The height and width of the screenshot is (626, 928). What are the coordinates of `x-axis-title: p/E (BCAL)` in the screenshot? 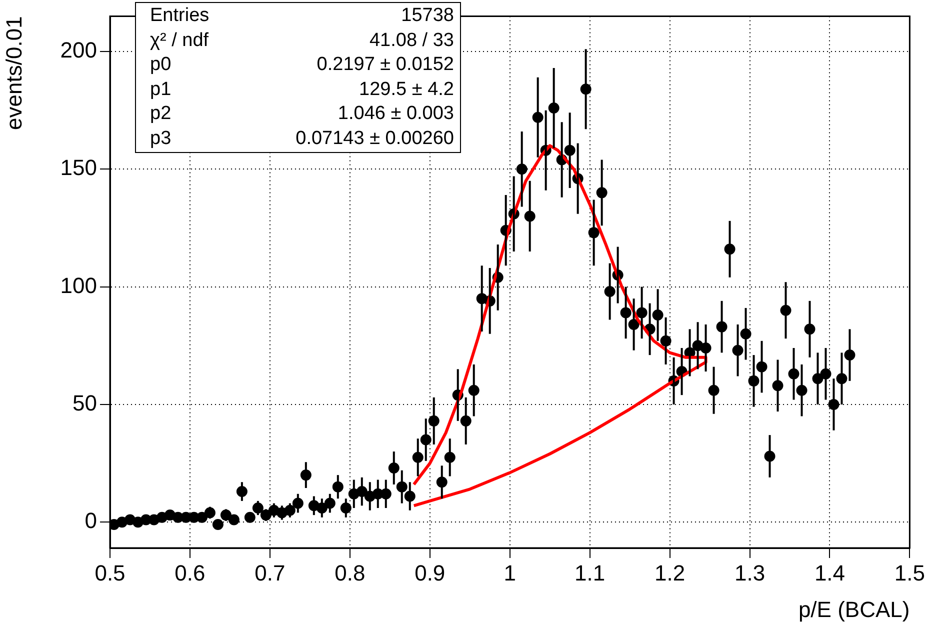 It's located at (854, 609).